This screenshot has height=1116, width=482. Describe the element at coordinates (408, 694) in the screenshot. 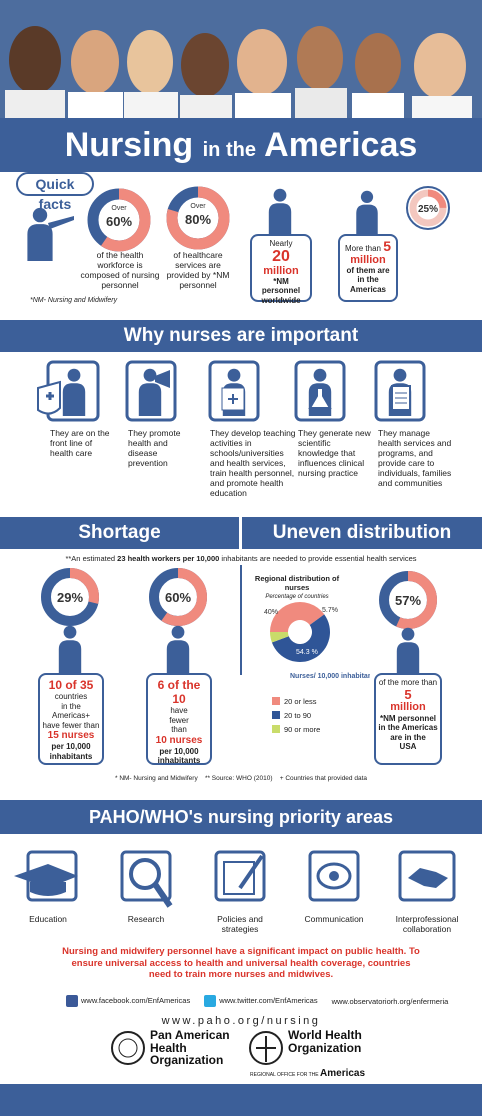

I see `box-line: 5` at that location.